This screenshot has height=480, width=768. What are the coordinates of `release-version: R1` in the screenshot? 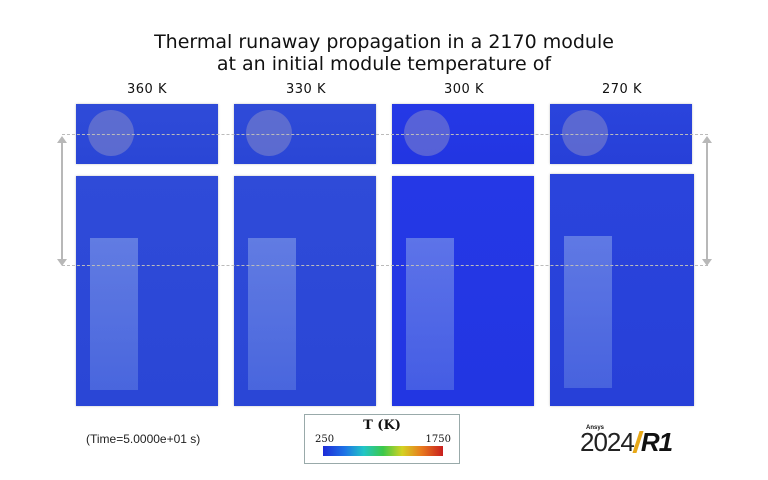 It's located at (656, 442).